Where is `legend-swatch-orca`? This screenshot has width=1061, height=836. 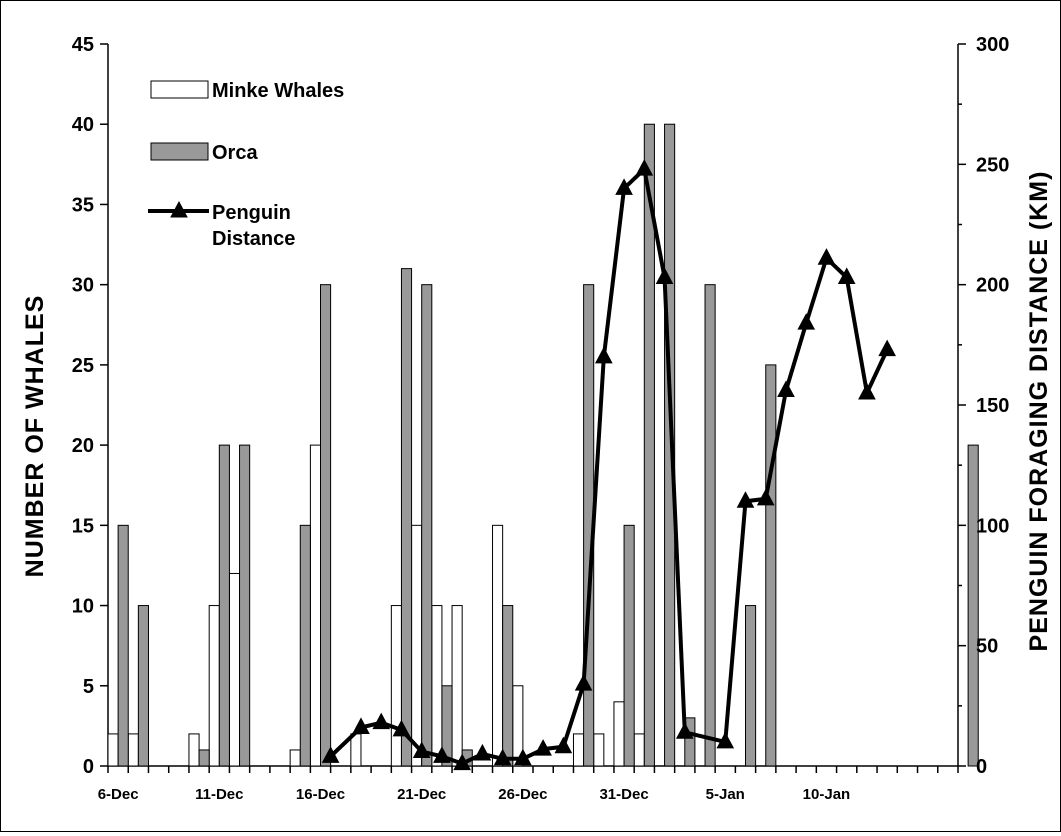
legend-swatch-orca is located at coordinates (179, 151).